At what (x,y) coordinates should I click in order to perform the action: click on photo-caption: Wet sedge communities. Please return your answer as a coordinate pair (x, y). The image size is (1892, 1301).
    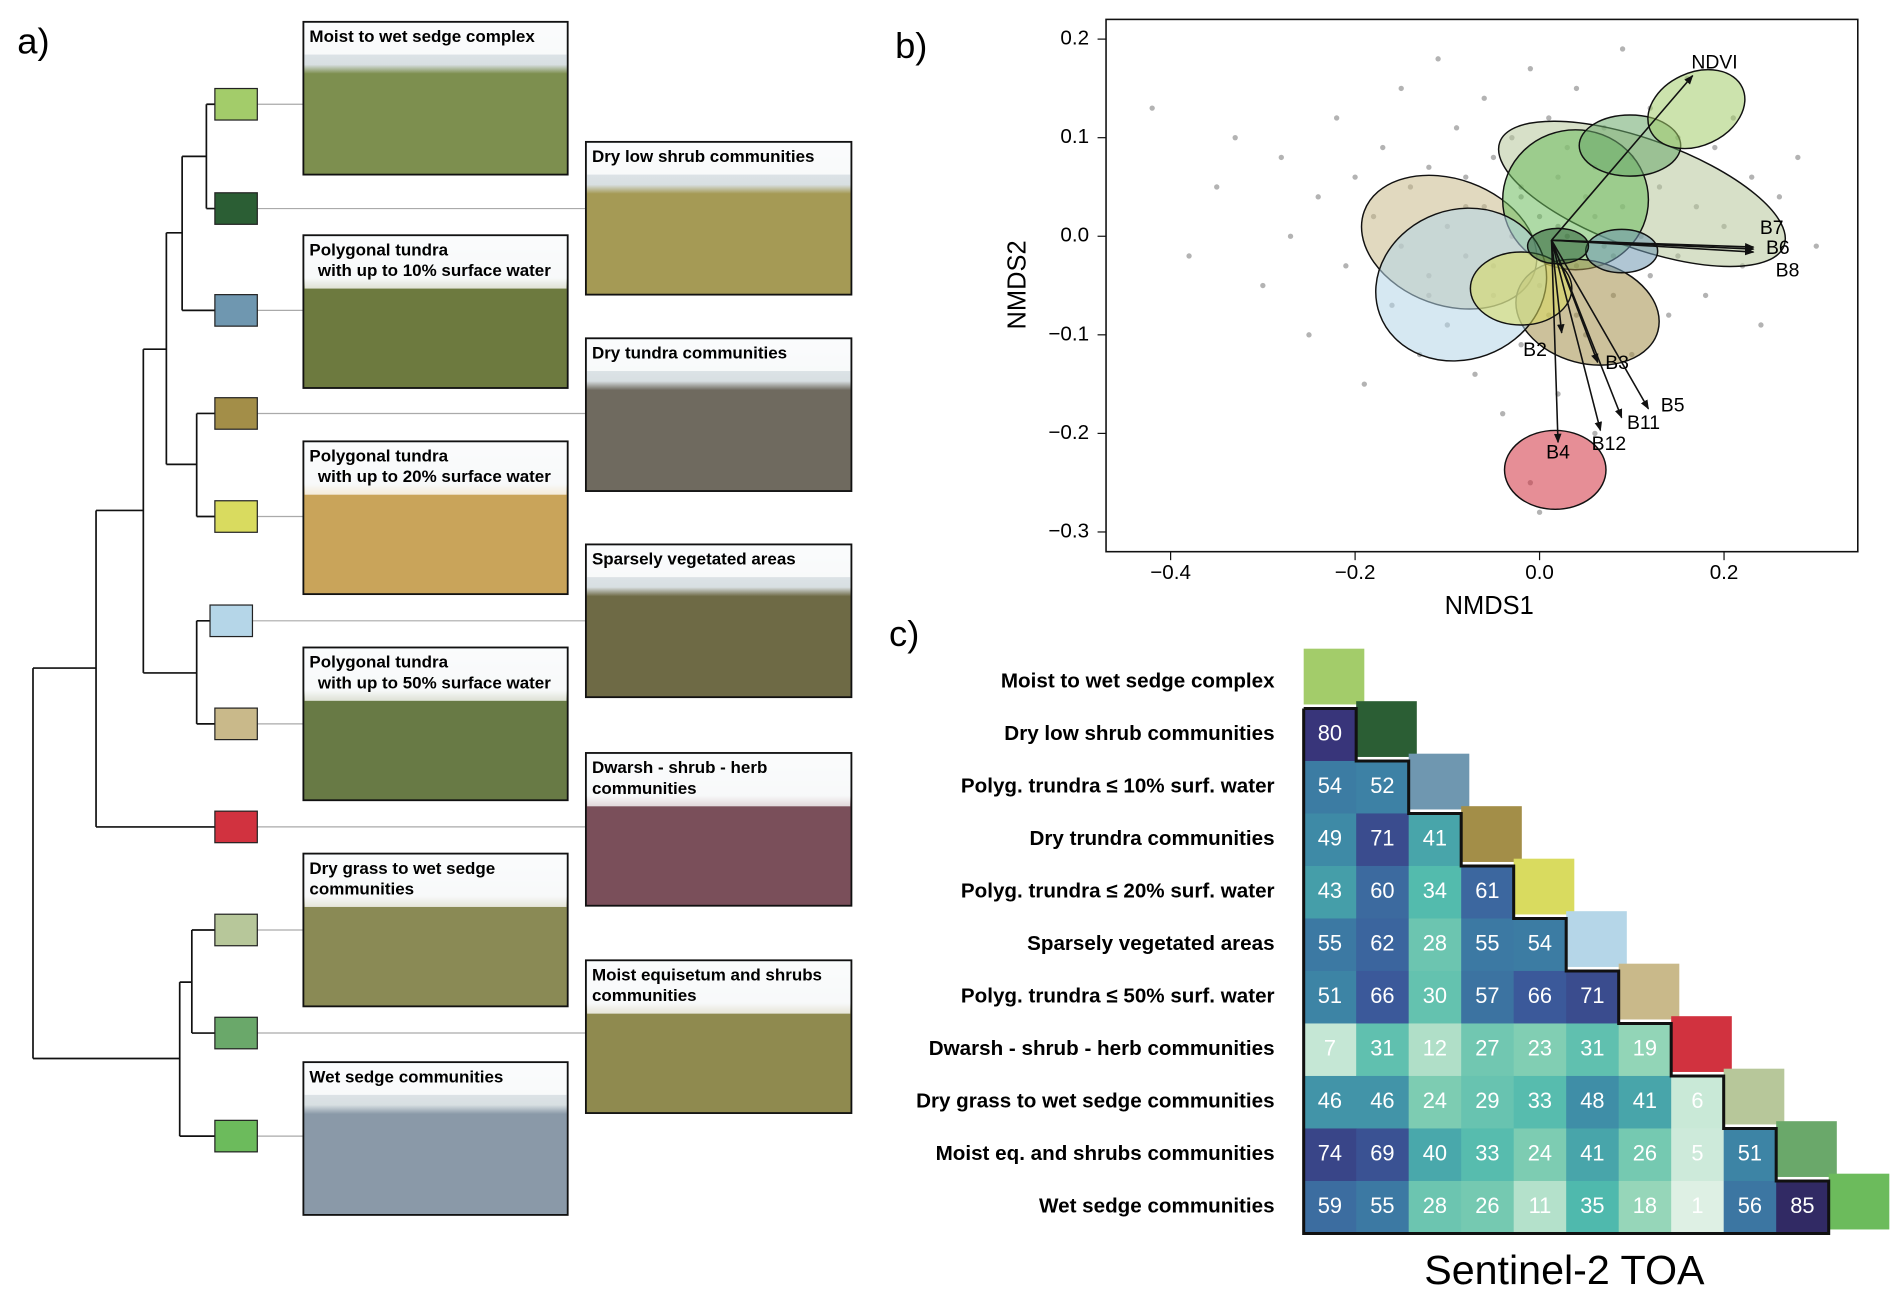
    Looking at the image, I should click on (406, 1076).